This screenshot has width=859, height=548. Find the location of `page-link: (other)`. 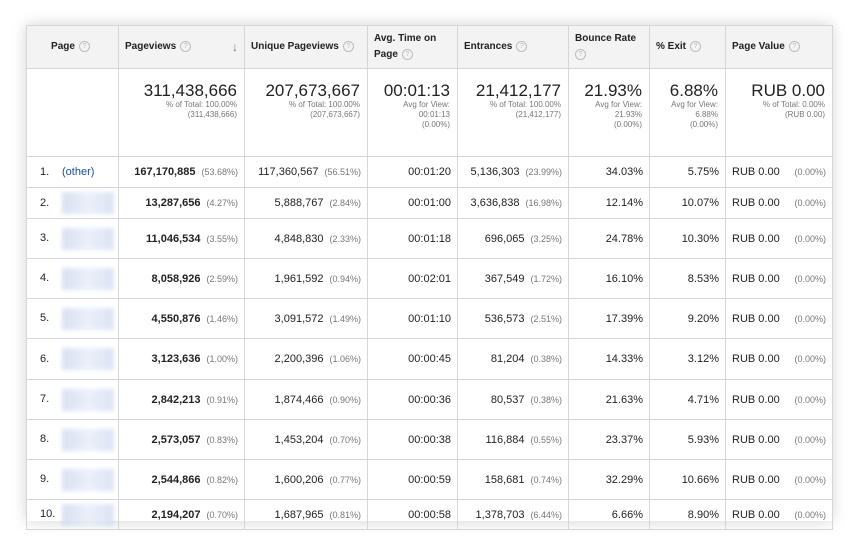

page-link: (other) is located at coordinates (78, 172).